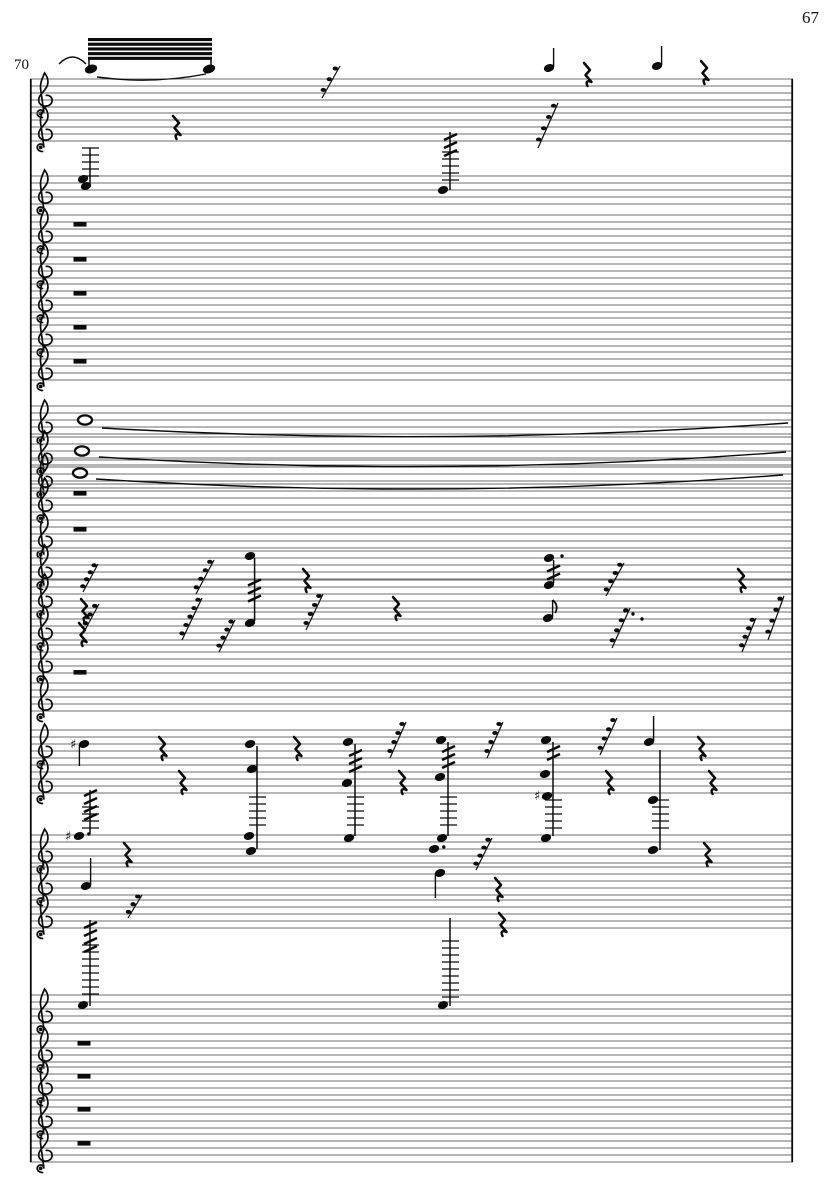 The width and height of the screenshot is (835, 1181). What do you see at coordinates (151, 77) in the screenshot?
I see `slur-curve` at bounding box center [151, 77].